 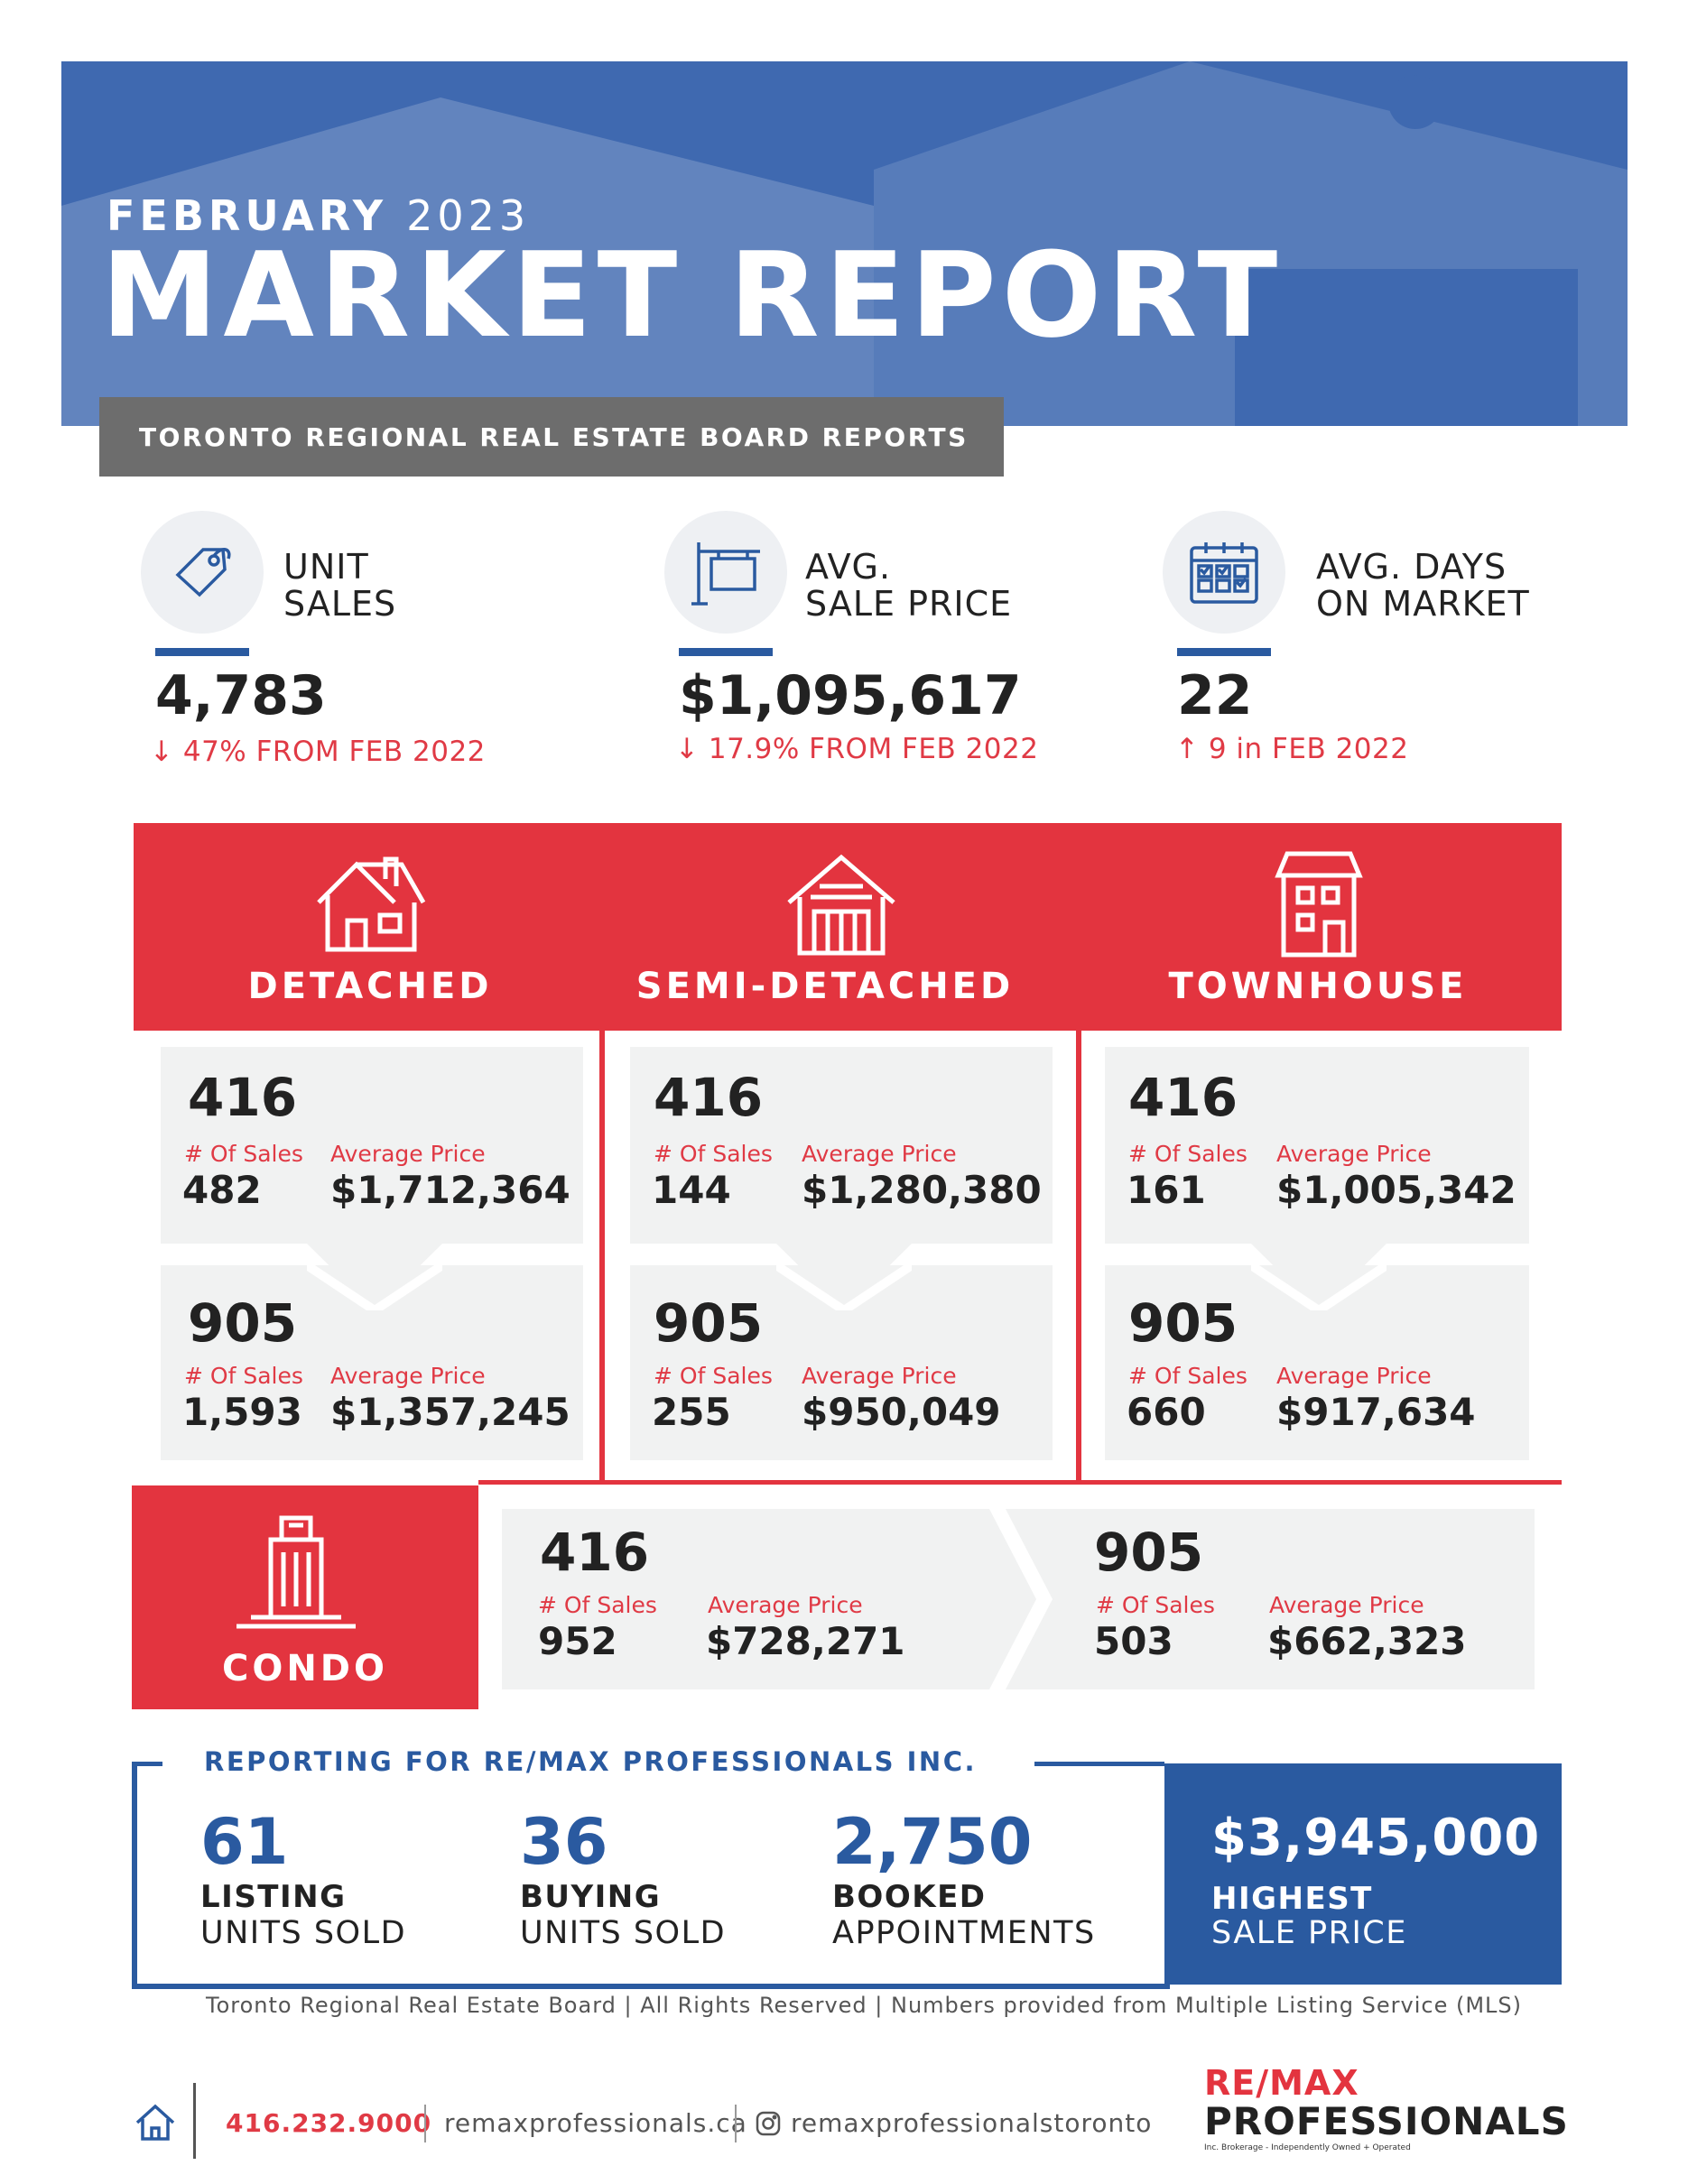 What do you see at coordinates (147, 1764) in the screenshot?
I see `frame-top-left` at bounding box center [147, 1764].